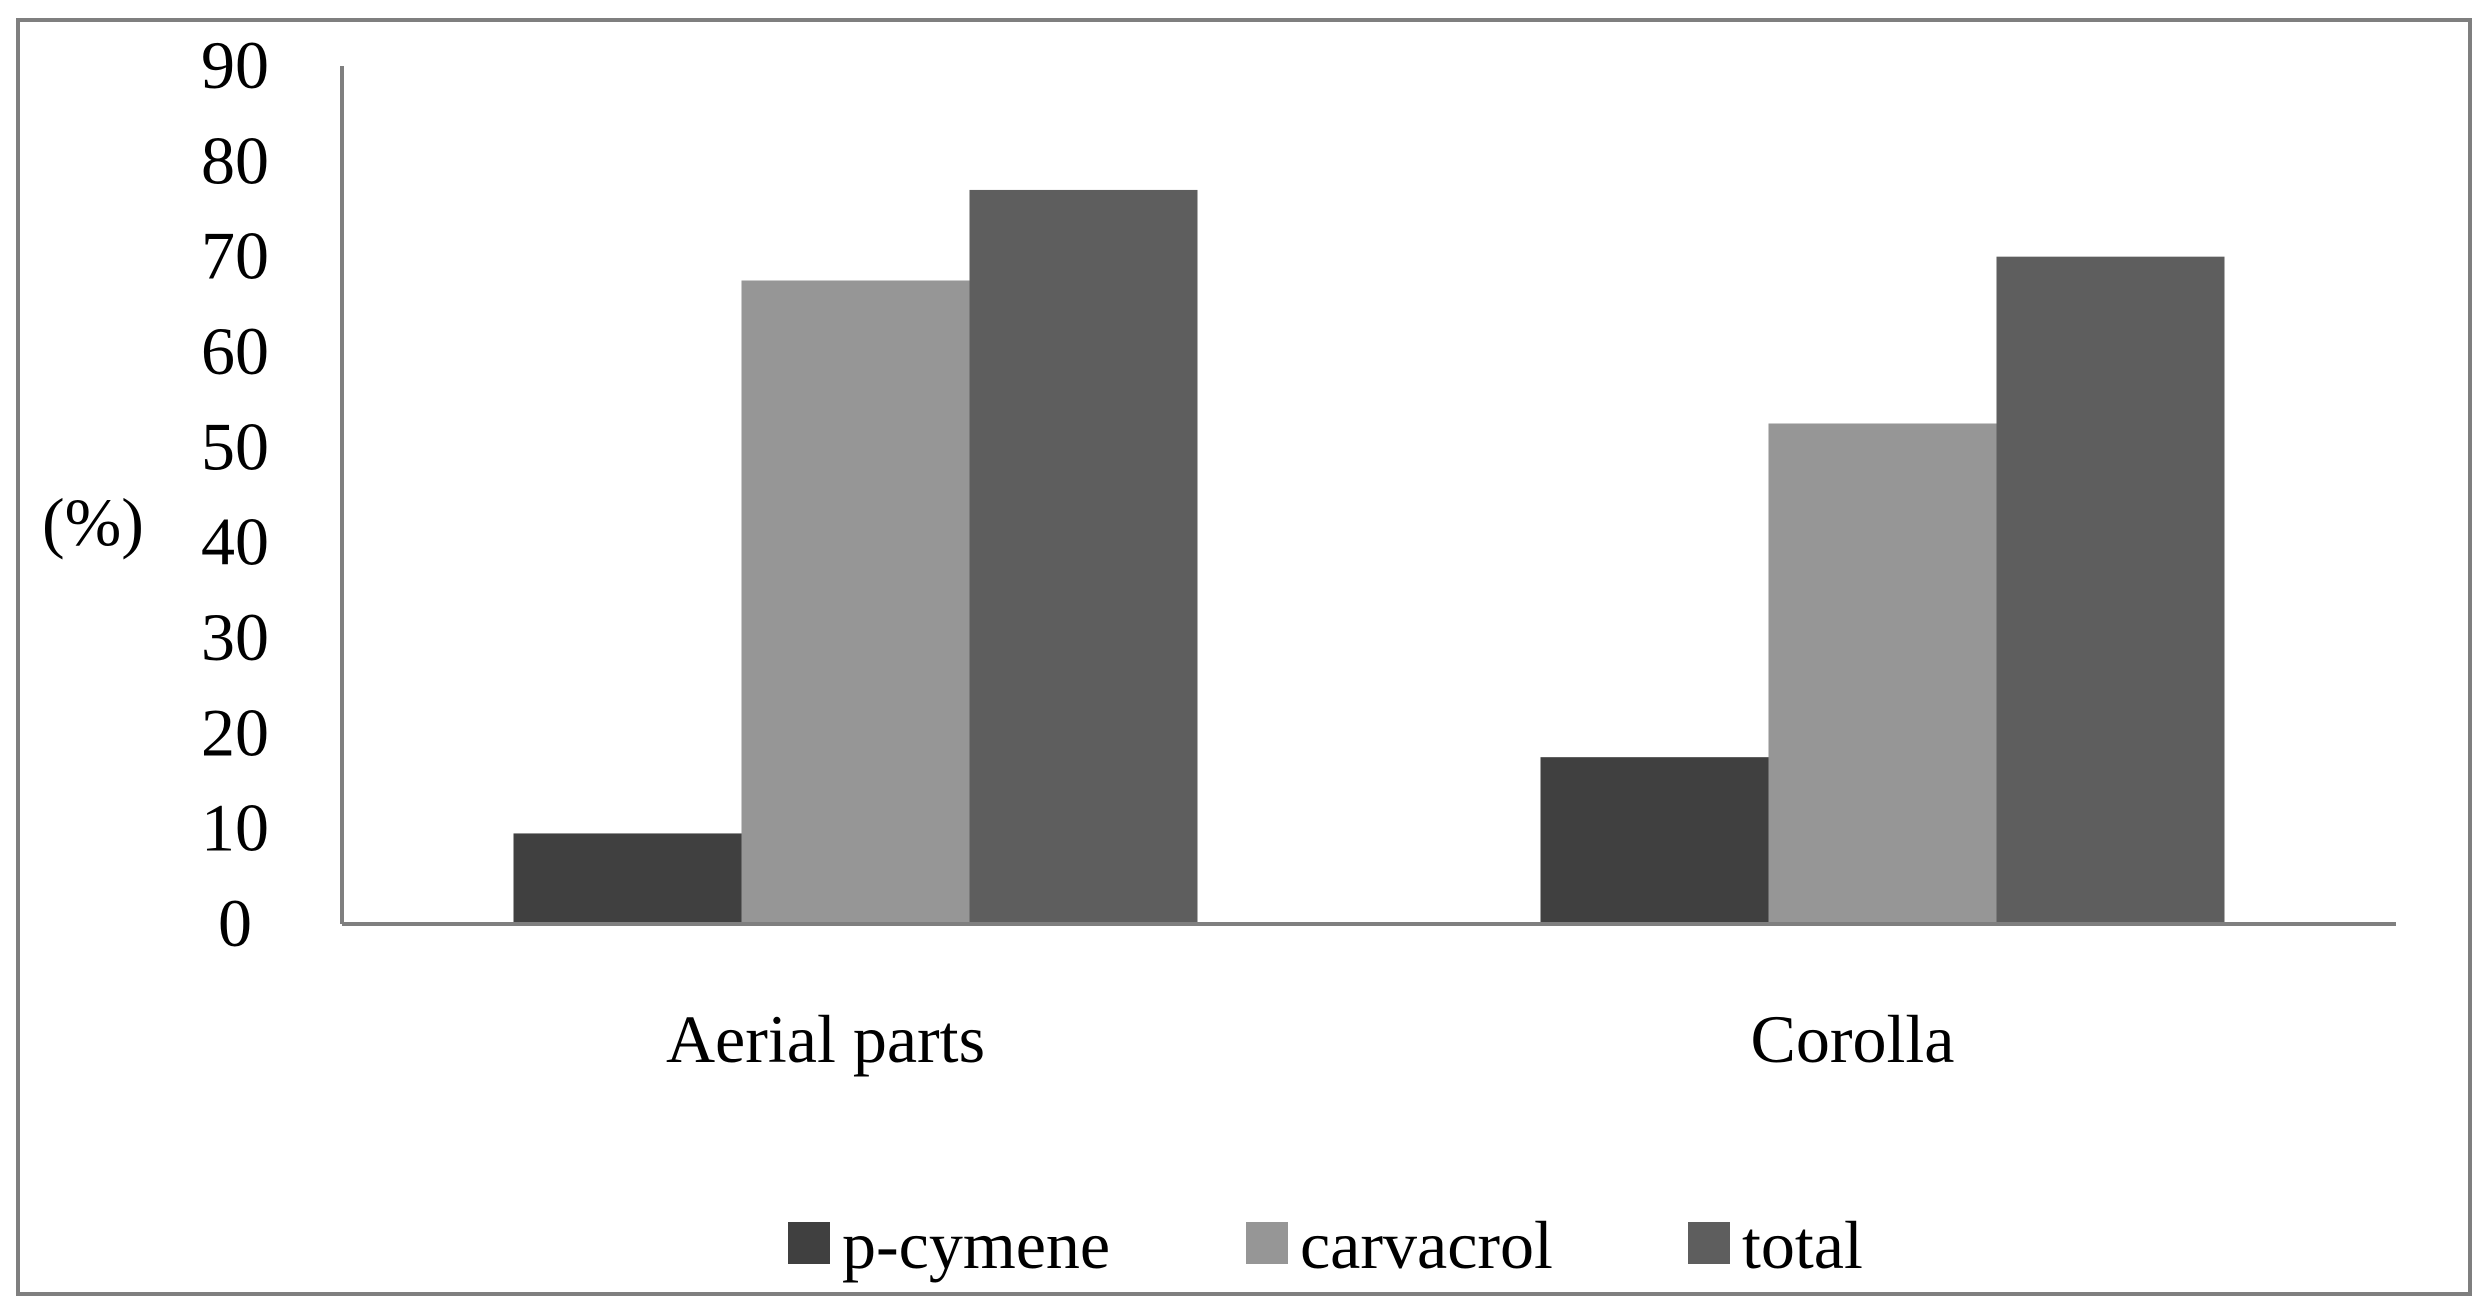 The width and height of the screenshot is (2488, 1315). Describe the element at coordinates (235, 828) in the screenshot. I see `y-tick-label: 10` at that location.